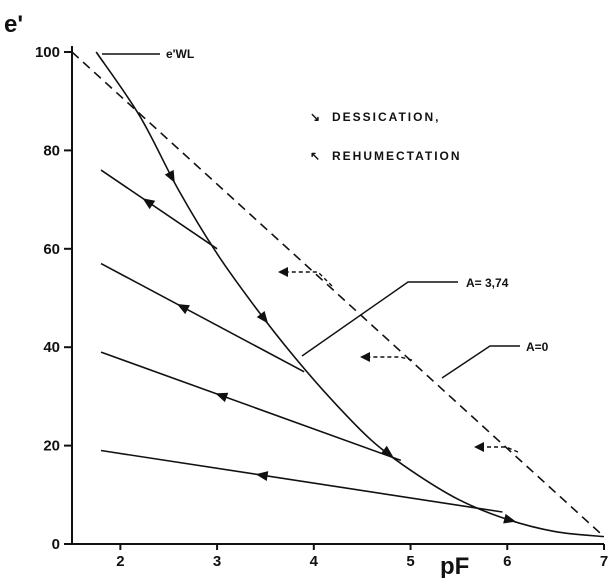  Describe the element at coordinates (51, 150) in the screenshot. I see `y-tick-label: 80` at that location.